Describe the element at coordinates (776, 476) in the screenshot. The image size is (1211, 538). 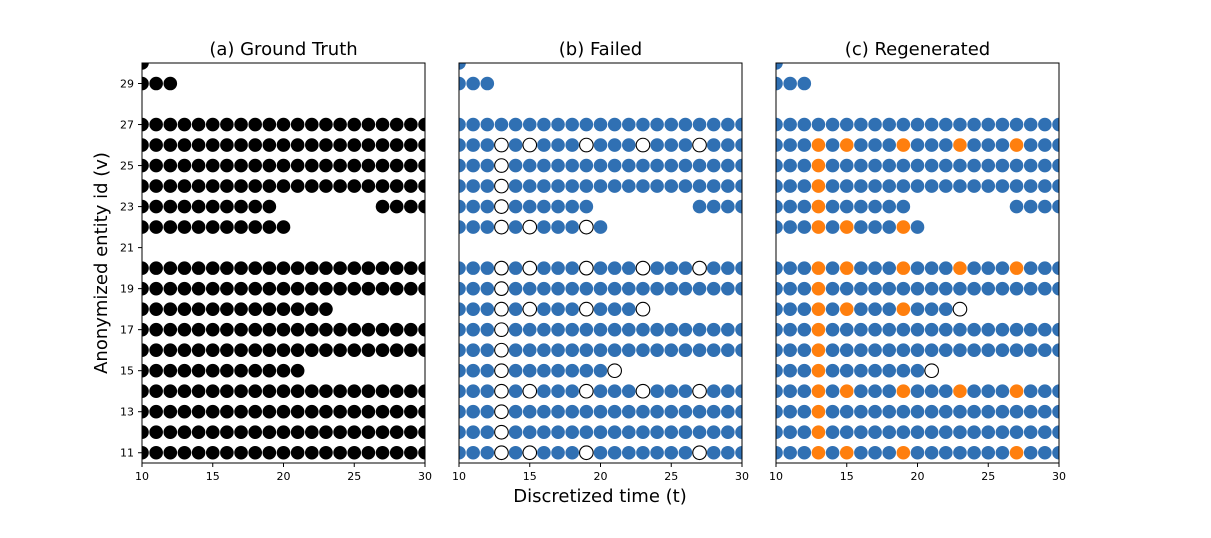
I see `x-tick-label: 10` at that location.